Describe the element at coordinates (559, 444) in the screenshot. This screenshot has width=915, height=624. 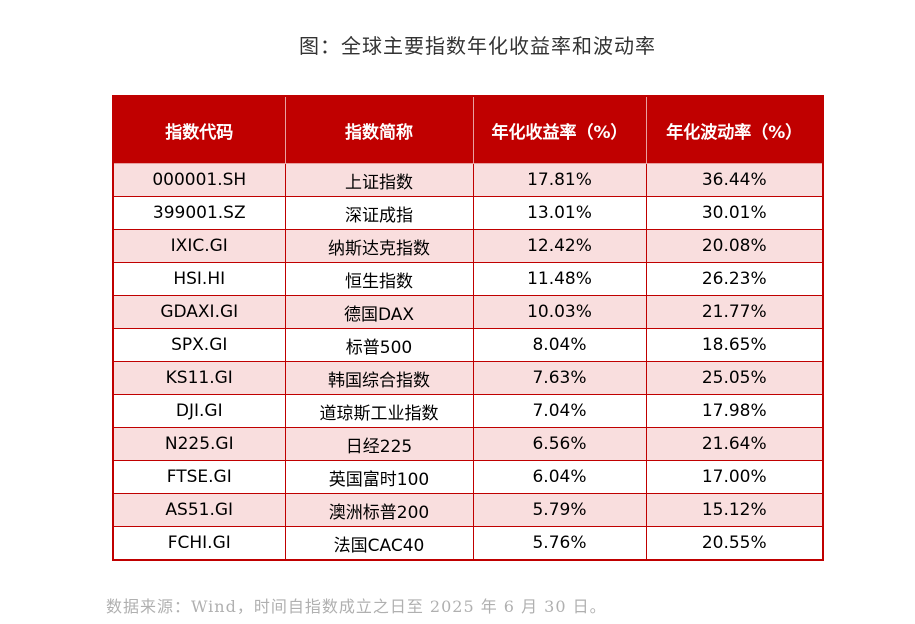
I see `annual-return-cell: 6.56%` at that location.